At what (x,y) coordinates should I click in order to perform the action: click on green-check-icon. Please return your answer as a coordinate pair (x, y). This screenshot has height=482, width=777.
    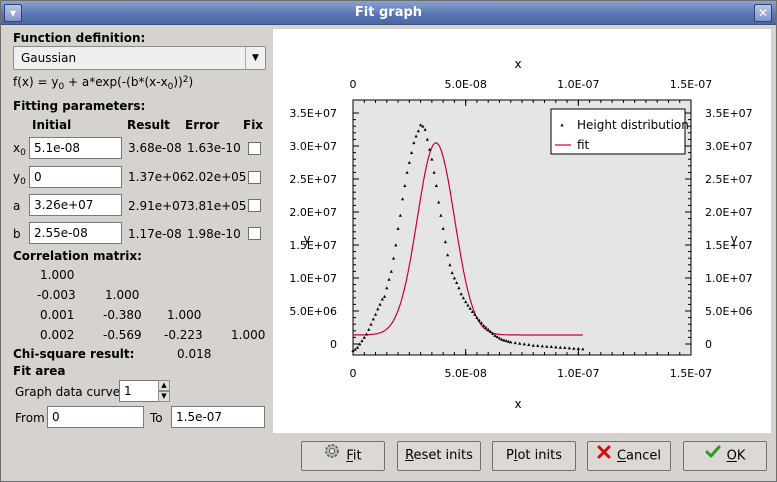
    Looking at the image, I should click on (713, 456).